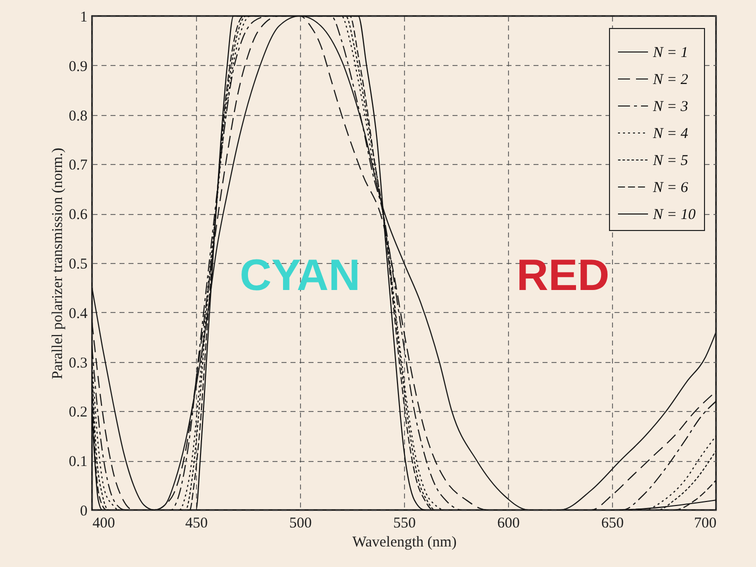 The width and height of the screenshot is (756, 567). What do you see at coordinates (670, 161) in the screenshot?
I see `legend-label: N = 5` at bounding box center [670, 161].